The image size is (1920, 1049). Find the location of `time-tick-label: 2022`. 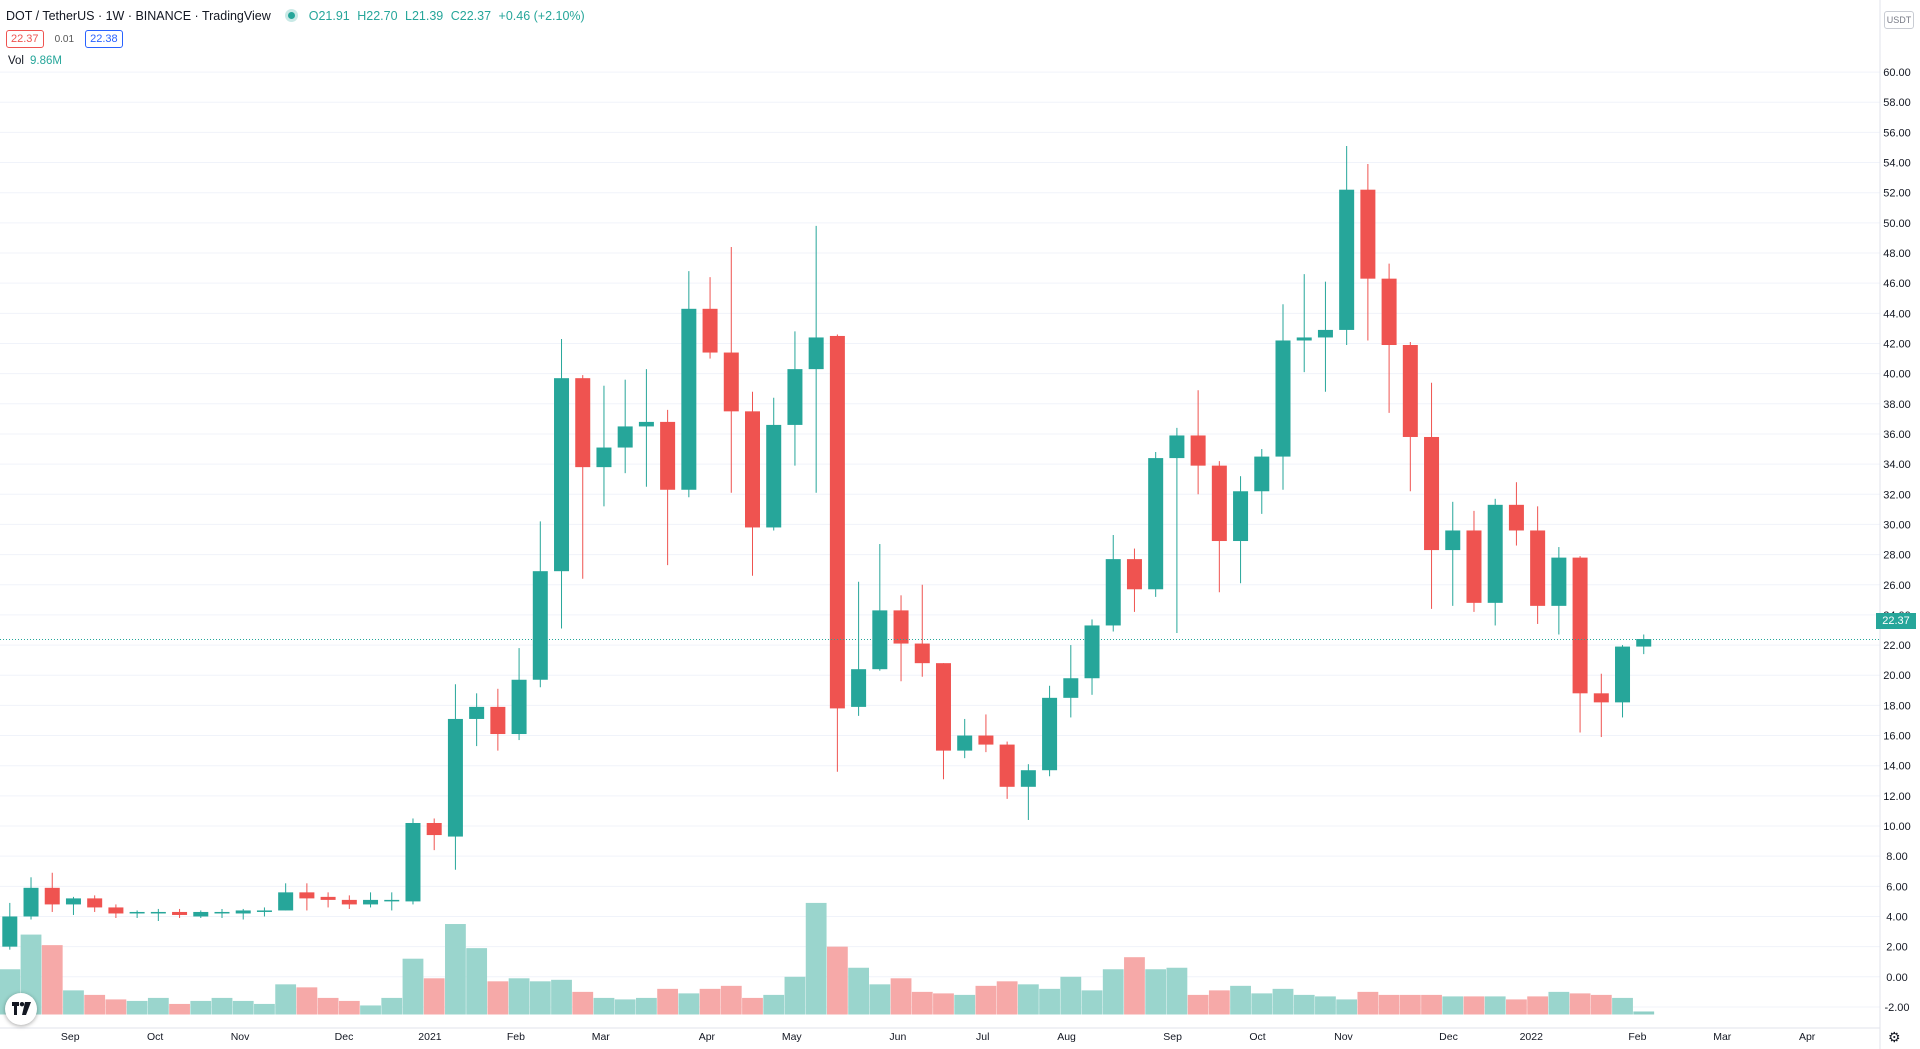

time-tick-label: 2022 is located at coordinates (1532, 1037).